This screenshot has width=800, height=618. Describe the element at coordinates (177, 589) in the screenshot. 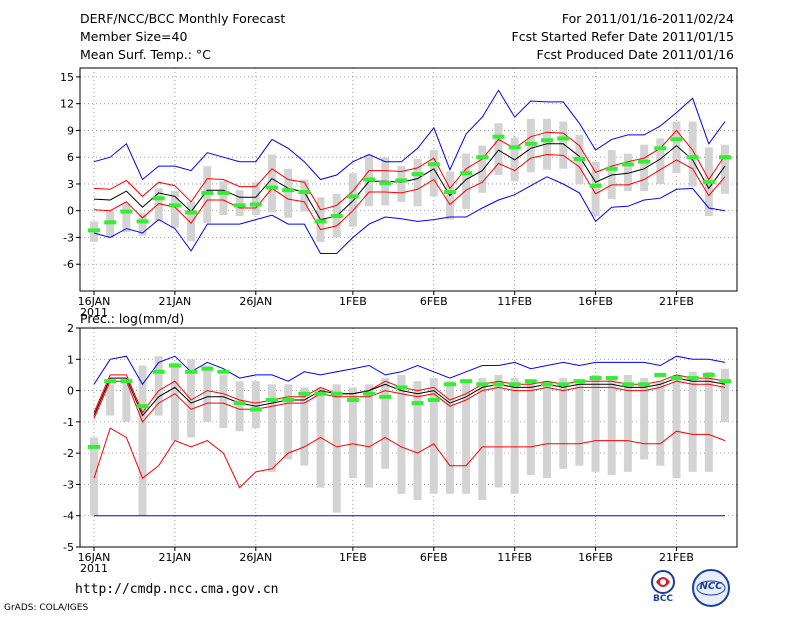

I see `footer-url: http://cmdp.ncc.cma.gov.cn` at that location.